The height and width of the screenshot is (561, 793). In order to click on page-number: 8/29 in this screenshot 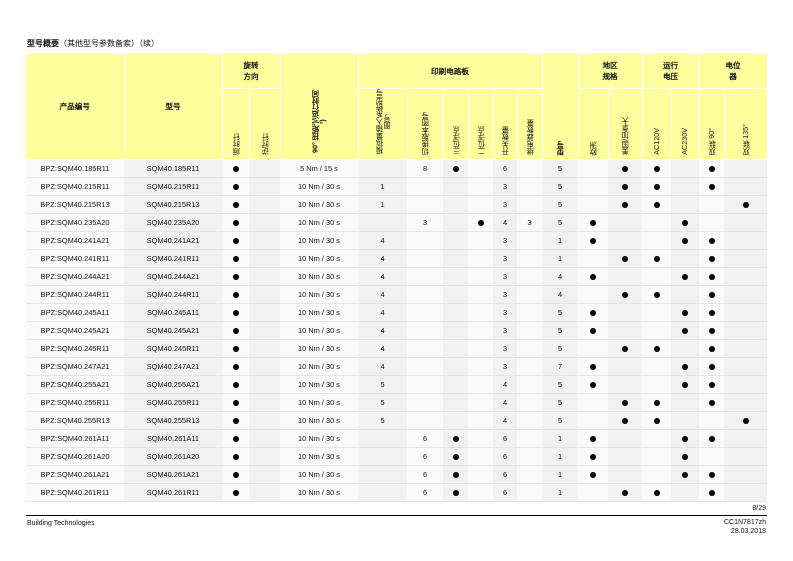, I will do `click(759, 508)`.